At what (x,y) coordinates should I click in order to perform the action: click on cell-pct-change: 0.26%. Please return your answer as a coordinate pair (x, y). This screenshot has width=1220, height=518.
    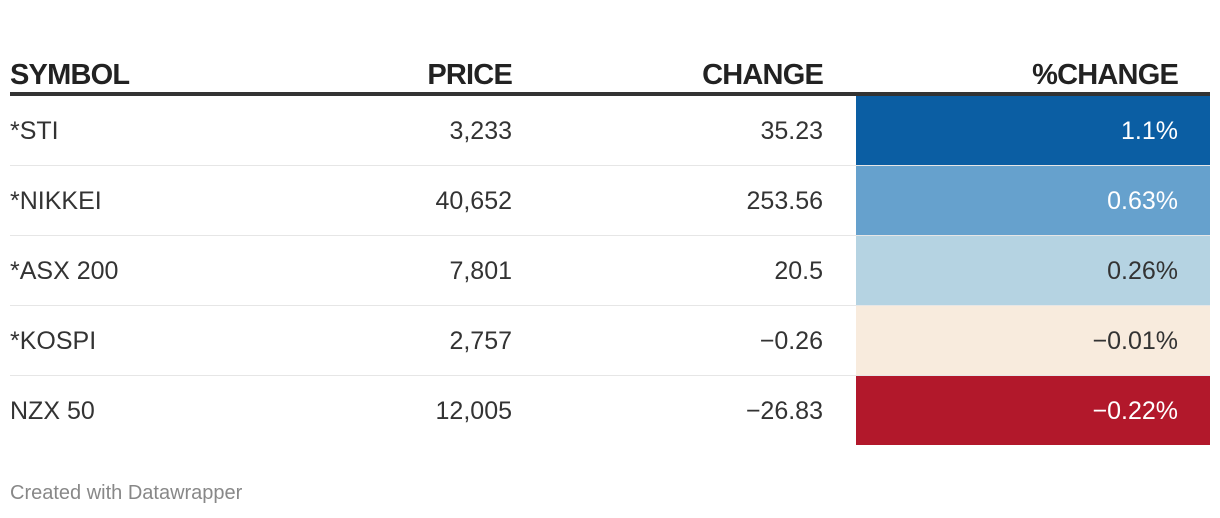
    Looking at the image, I should click on (1142, 271).